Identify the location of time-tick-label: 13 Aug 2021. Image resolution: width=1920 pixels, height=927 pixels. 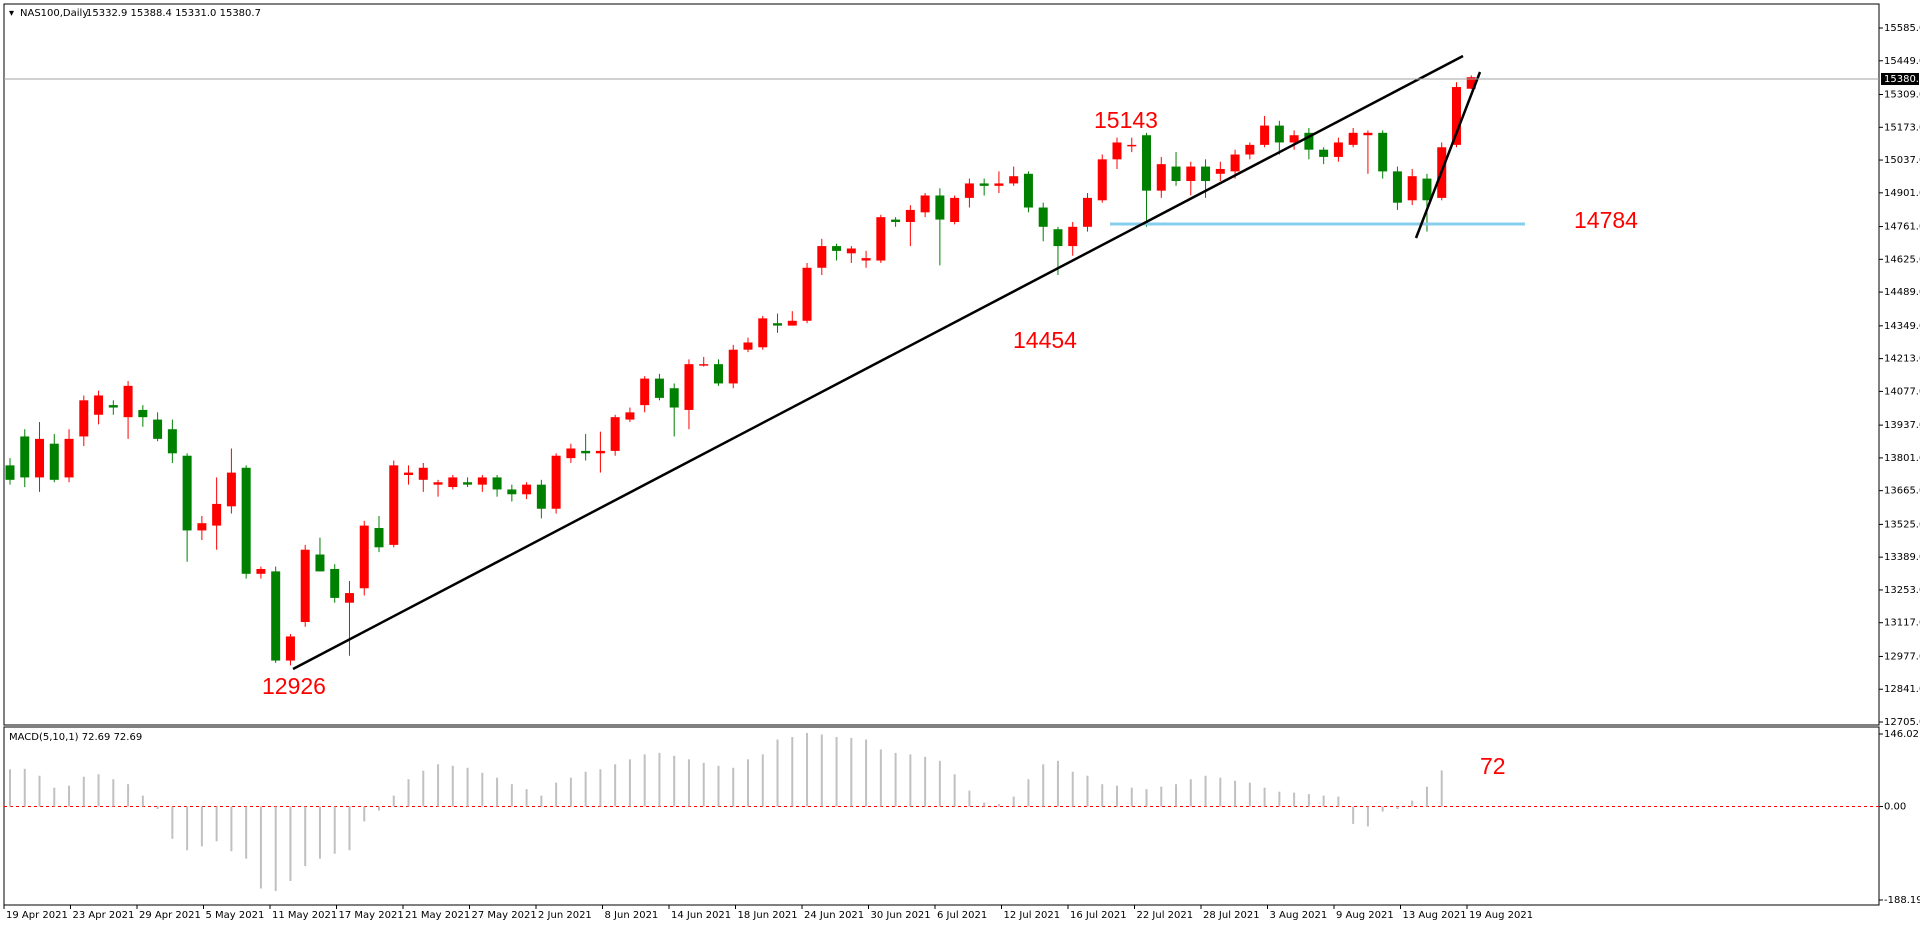
(1435, 915).